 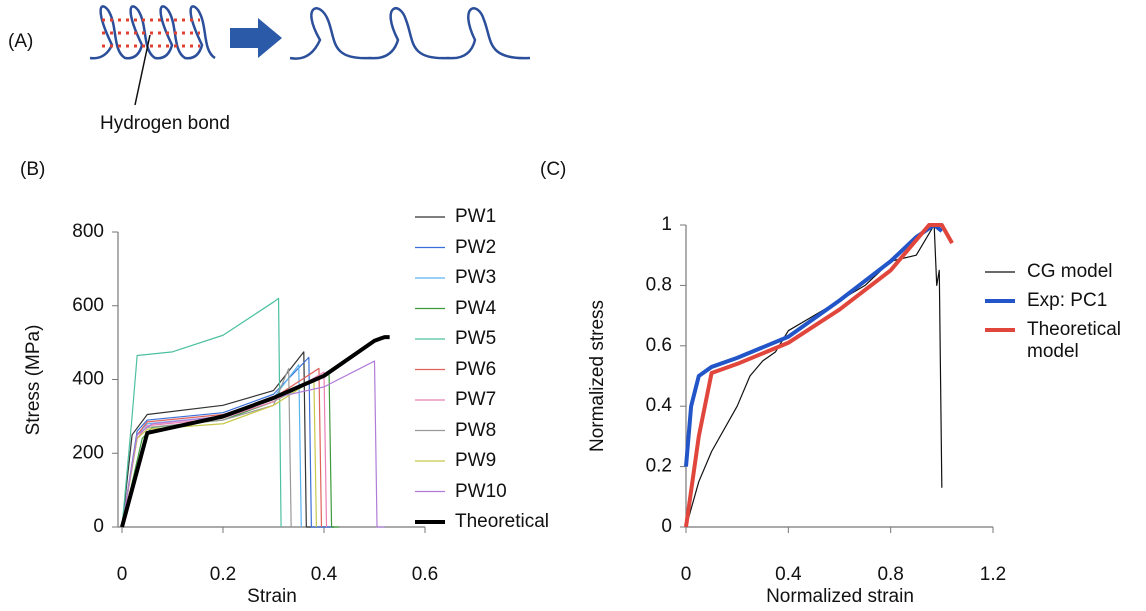 I want to click on pointer, so click(x=142, y=70).